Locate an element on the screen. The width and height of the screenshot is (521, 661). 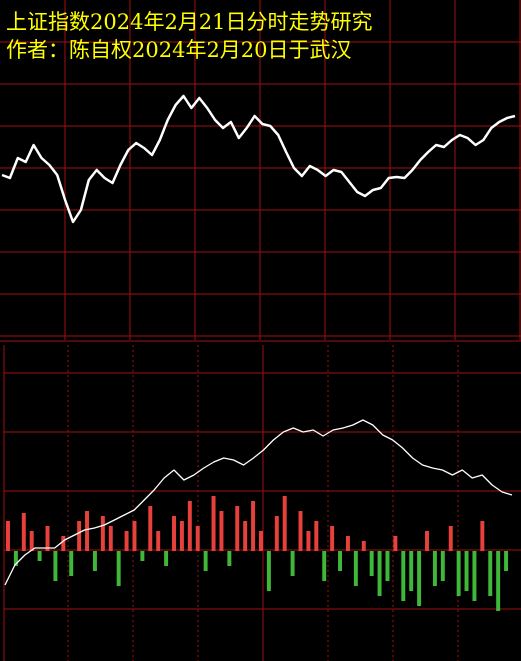
subtitle: 作者：陈自权2024年2月20日于武汉 is located at coordinates (179, 50).